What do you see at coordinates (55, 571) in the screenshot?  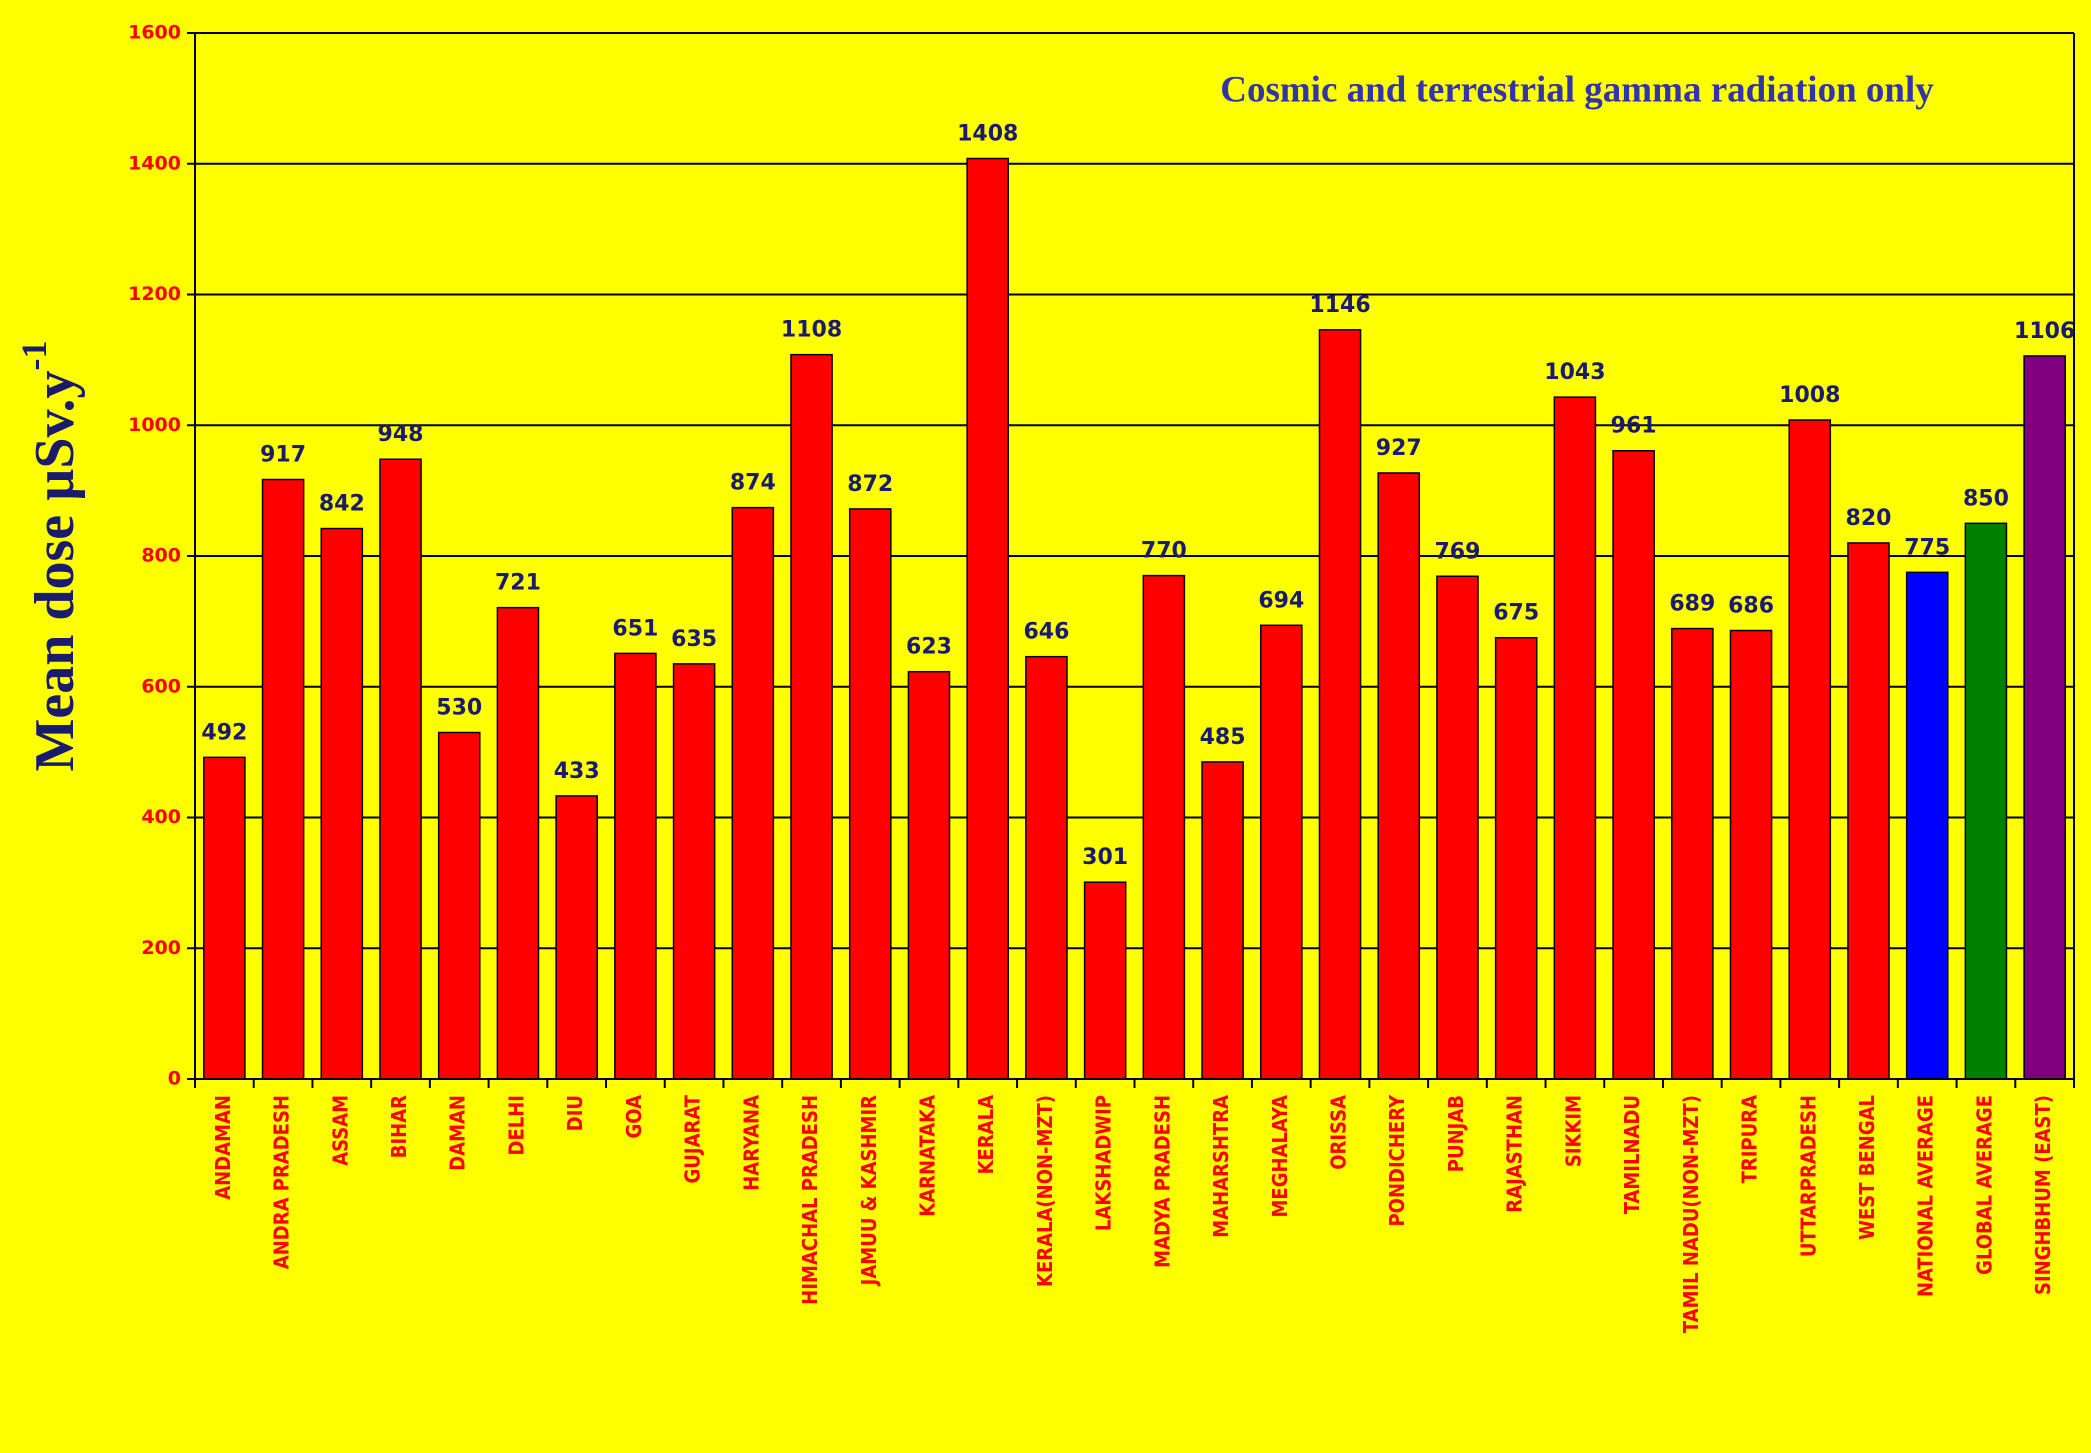 I see `y-axis-label: Mean dose µSv.y` at bounding box center [55, 571].